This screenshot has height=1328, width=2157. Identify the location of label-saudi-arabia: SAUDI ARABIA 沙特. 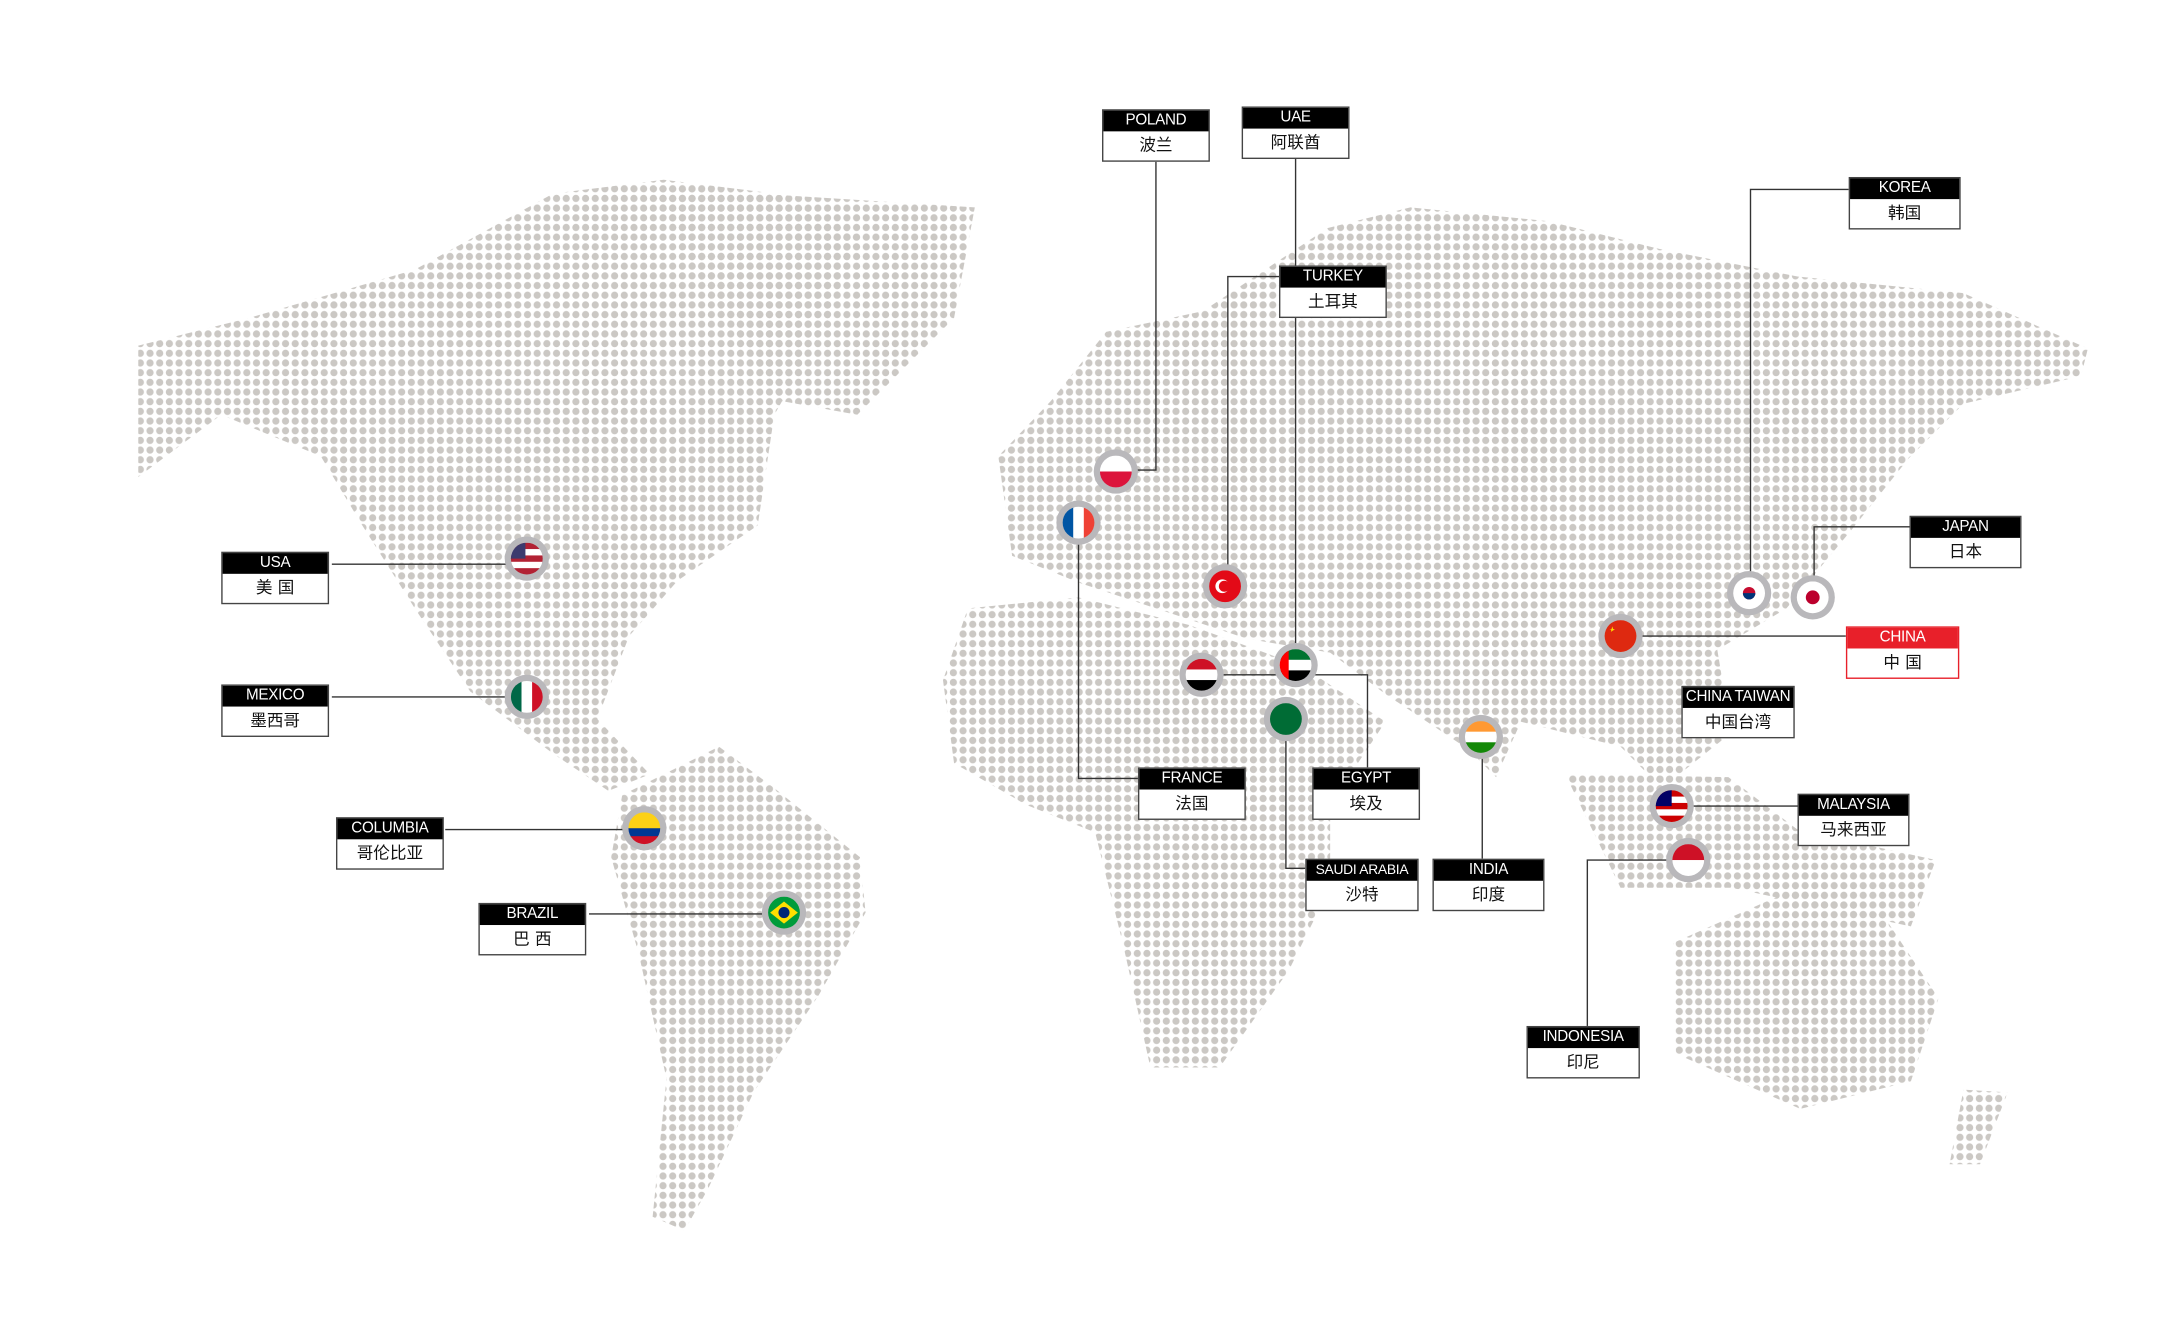
(1362, 885).